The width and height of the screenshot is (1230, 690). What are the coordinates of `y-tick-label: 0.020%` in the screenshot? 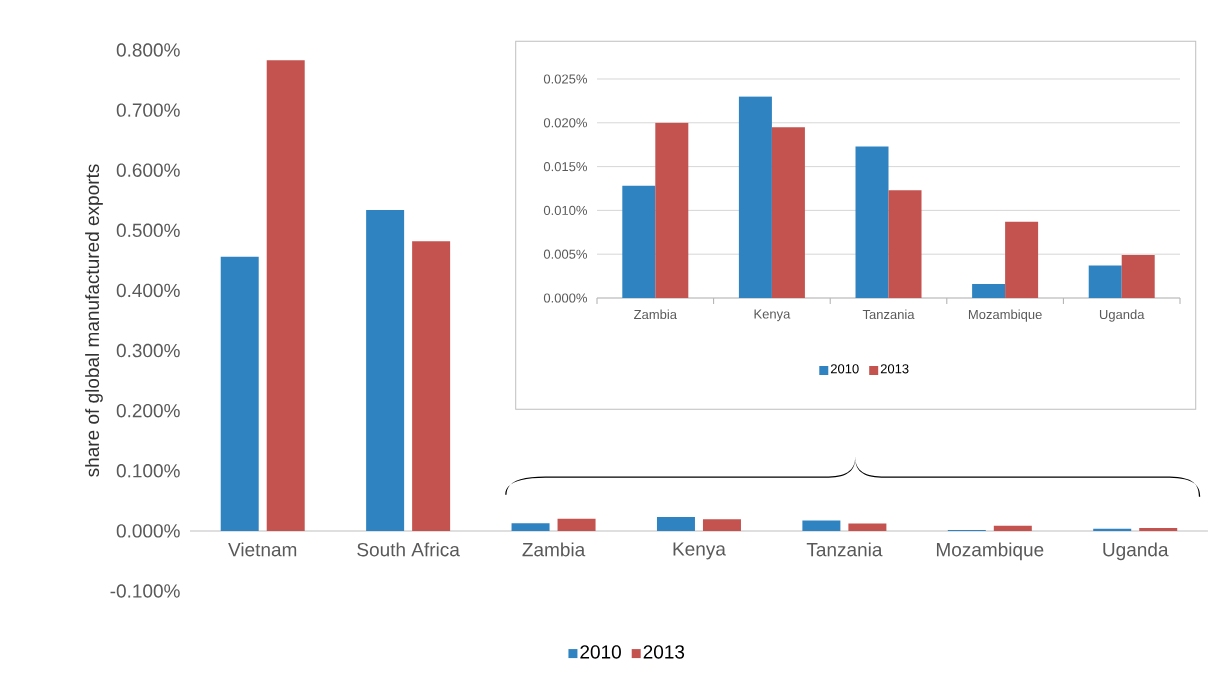 It's located at (565, 123).